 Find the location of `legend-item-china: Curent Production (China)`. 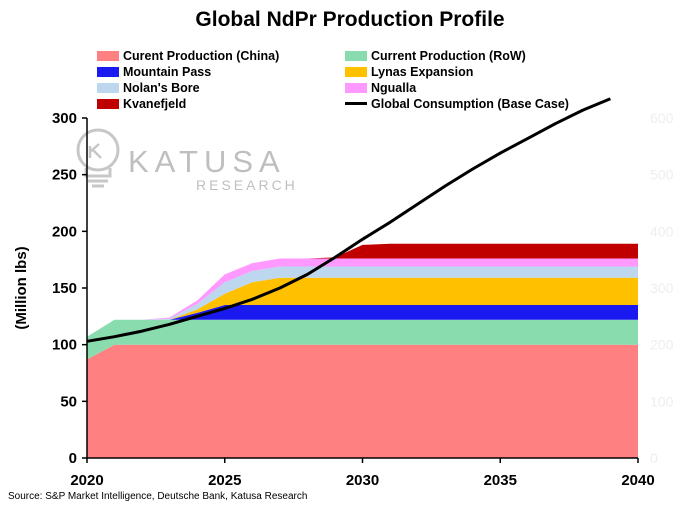

legend-item-china: Curent Production (China) is located at coordinates (188, 56).